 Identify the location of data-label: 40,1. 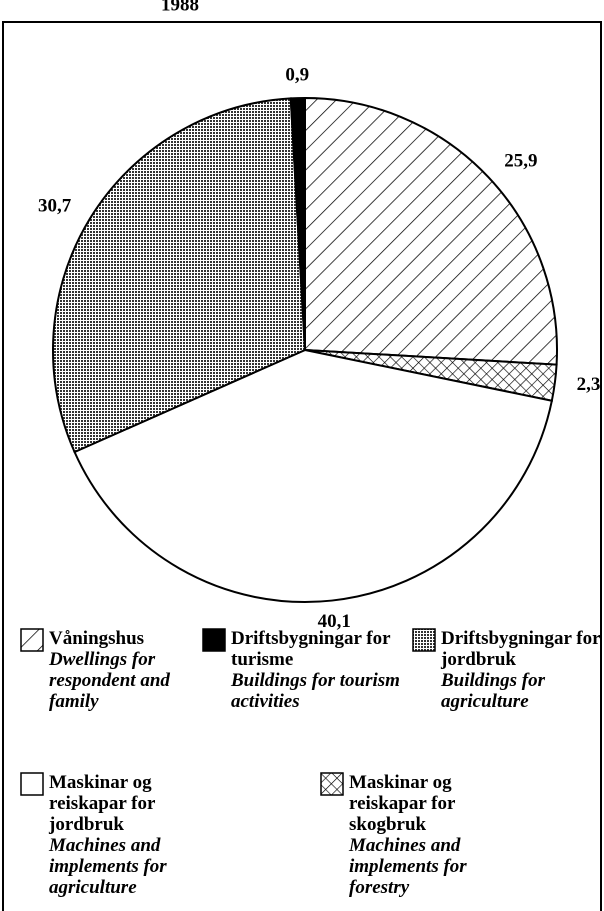
(334, 621).